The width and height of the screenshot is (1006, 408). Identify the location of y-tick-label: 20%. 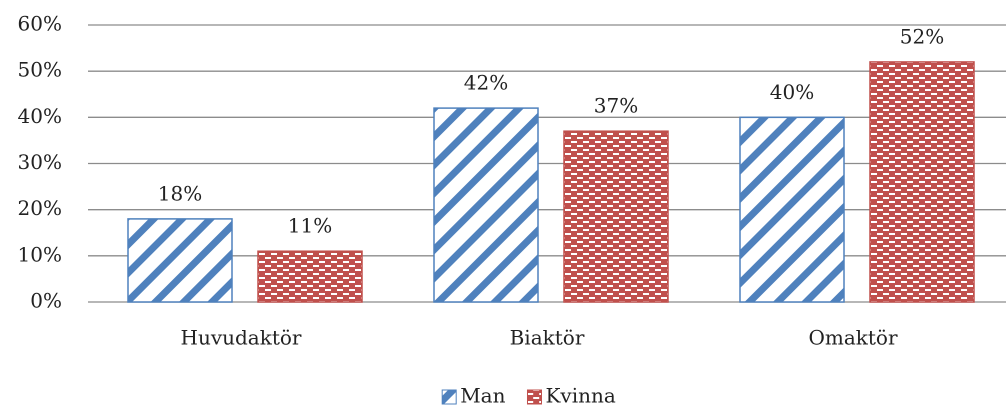
(40, 208).